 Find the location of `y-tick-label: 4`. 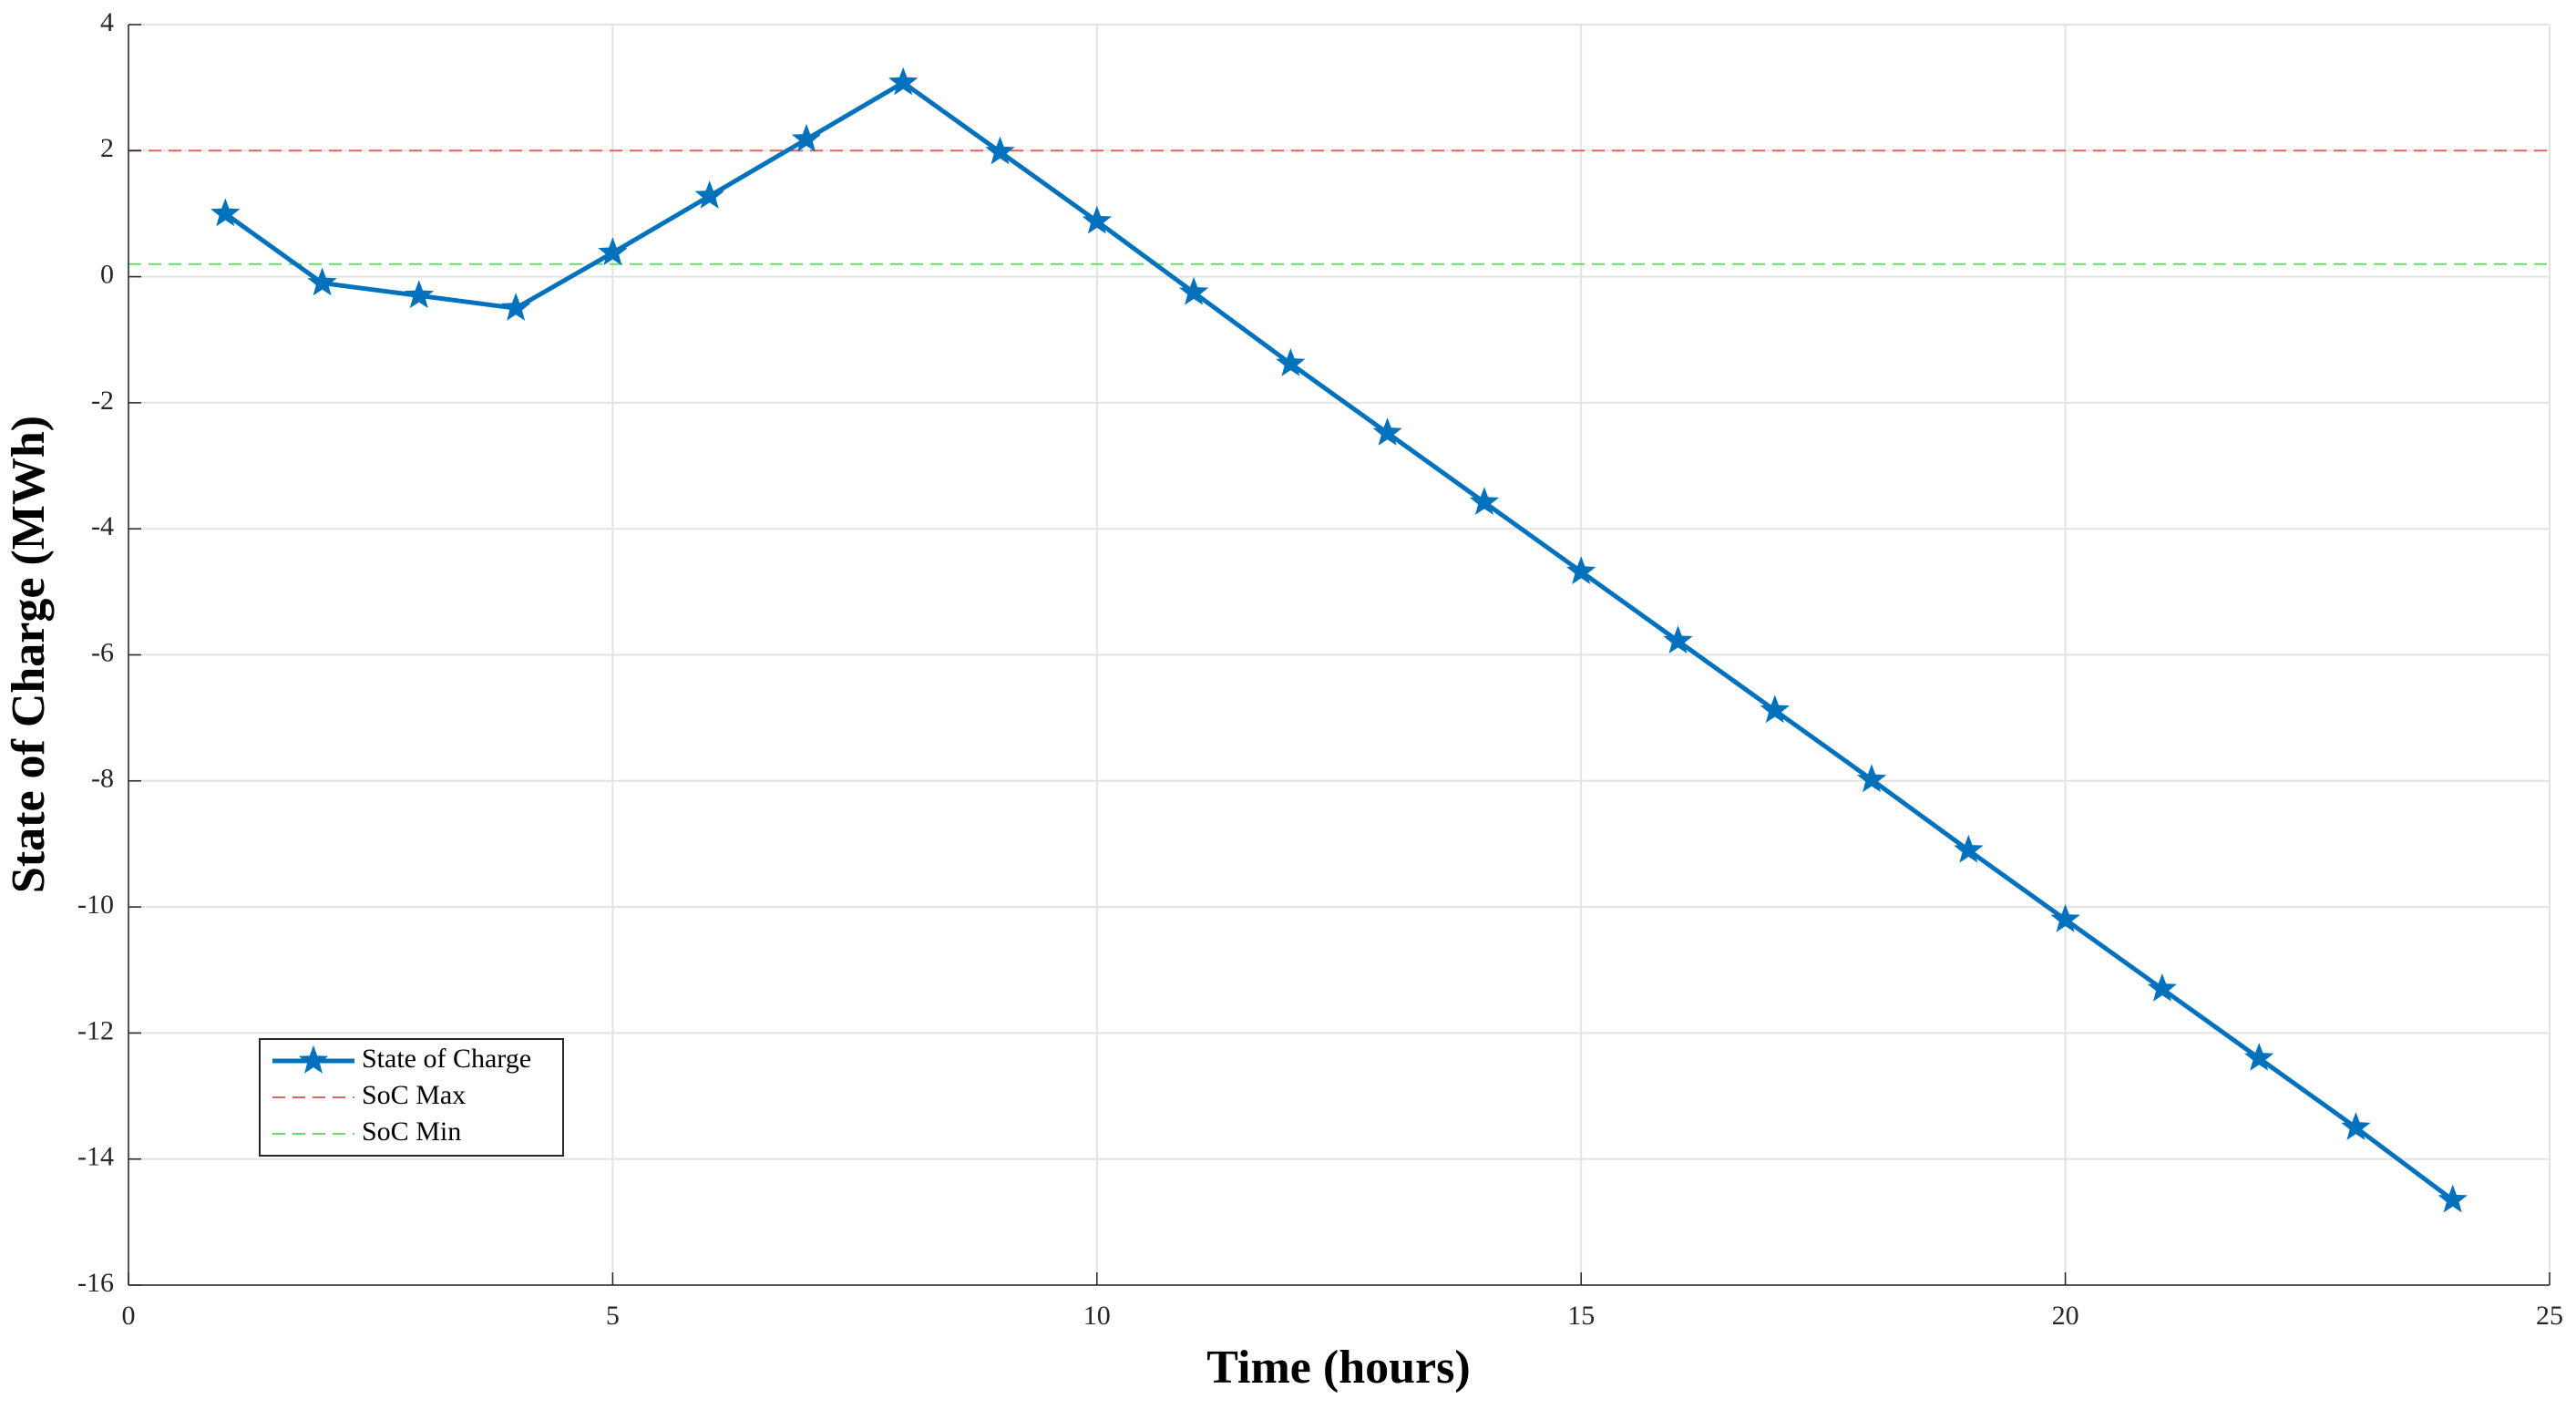

y-tick-label: 4 is located at coordinates (107, 22).